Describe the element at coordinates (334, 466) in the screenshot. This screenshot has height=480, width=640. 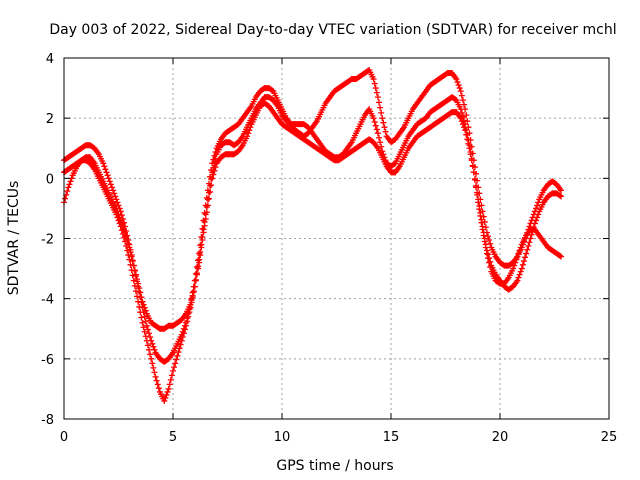
I see `x-axis-label: GPS time / hours` at that location.